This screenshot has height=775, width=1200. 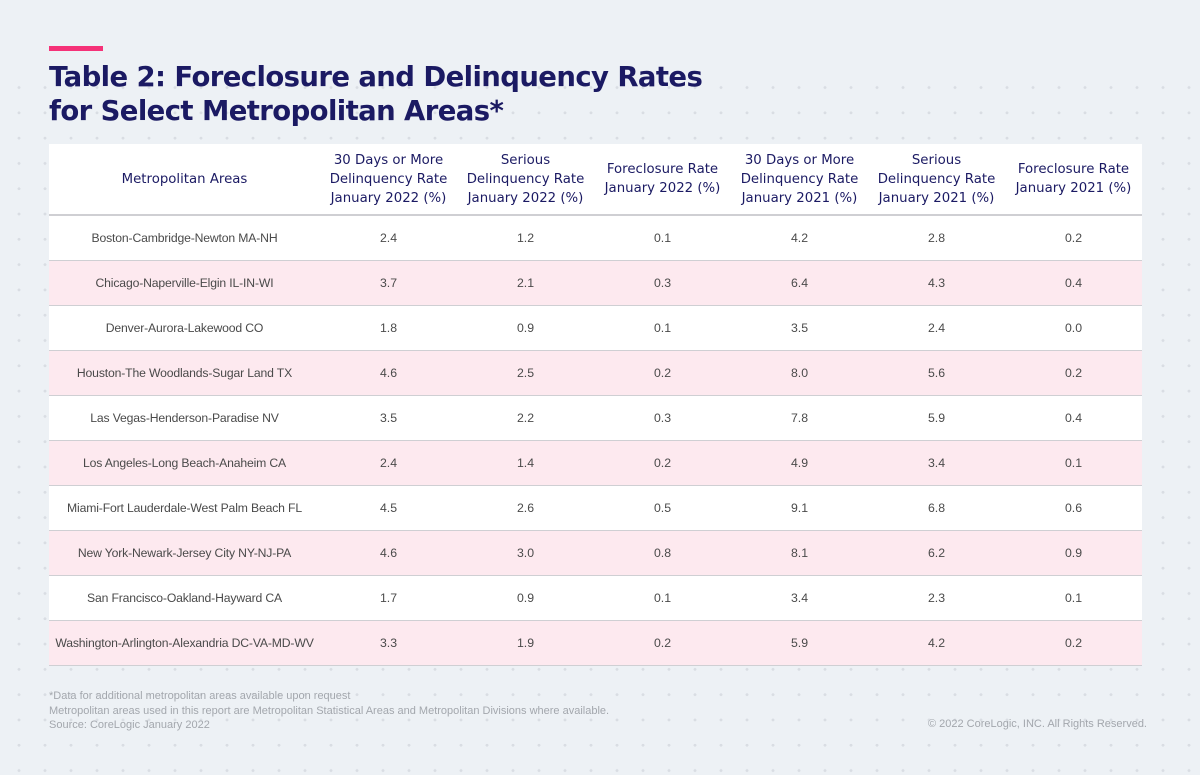 I want to click on rate-value: 6.2, so click(x=936, y=553).